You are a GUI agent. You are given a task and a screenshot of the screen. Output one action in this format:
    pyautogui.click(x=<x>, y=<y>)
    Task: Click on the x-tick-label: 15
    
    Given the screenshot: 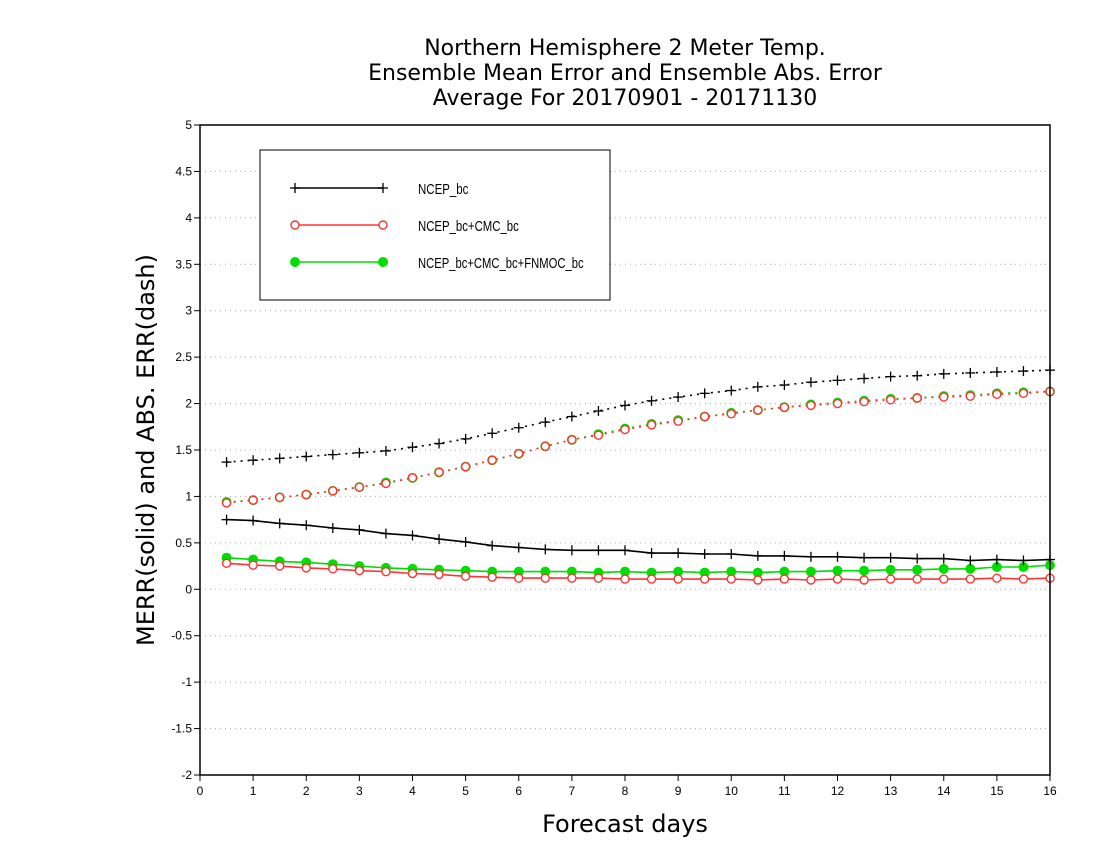 What is the action you would take?
    pyautogui.click(x=997, y=791)
    